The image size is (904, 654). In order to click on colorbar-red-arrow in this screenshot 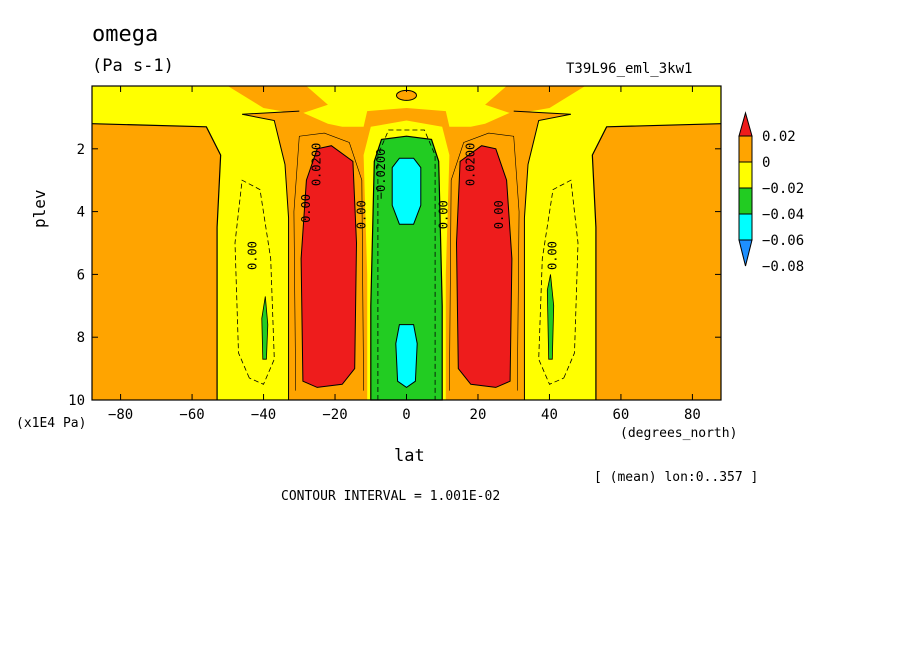, I will do `click(745, 124)`.